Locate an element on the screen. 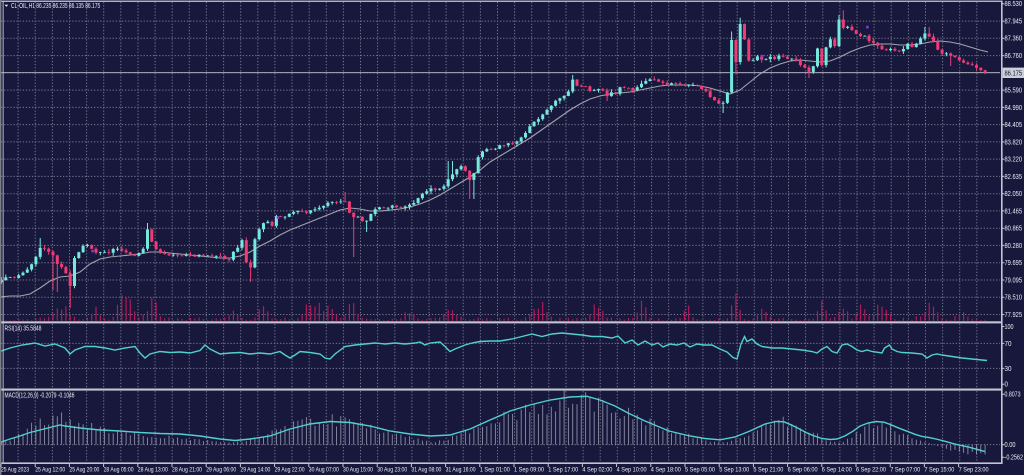  svg-text: 25 Aug 12:00 is located at coordinates (50, 470).